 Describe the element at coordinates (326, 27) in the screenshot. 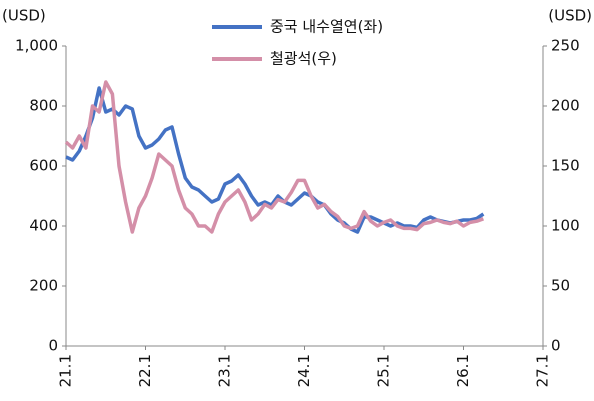

I see `legend-label: 중국 내수열연(좌)` at that location.